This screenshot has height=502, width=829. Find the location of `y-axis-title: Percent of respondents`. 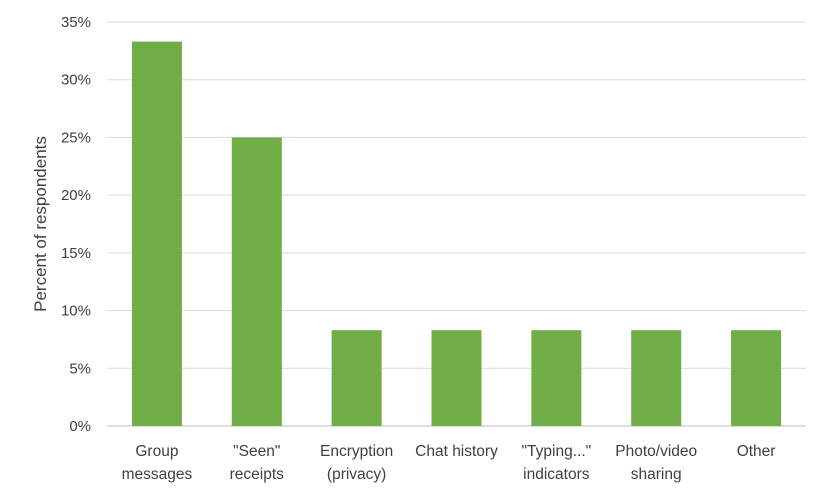

y-axis-title: Percent of respondents is located at coordinates (40, 224).